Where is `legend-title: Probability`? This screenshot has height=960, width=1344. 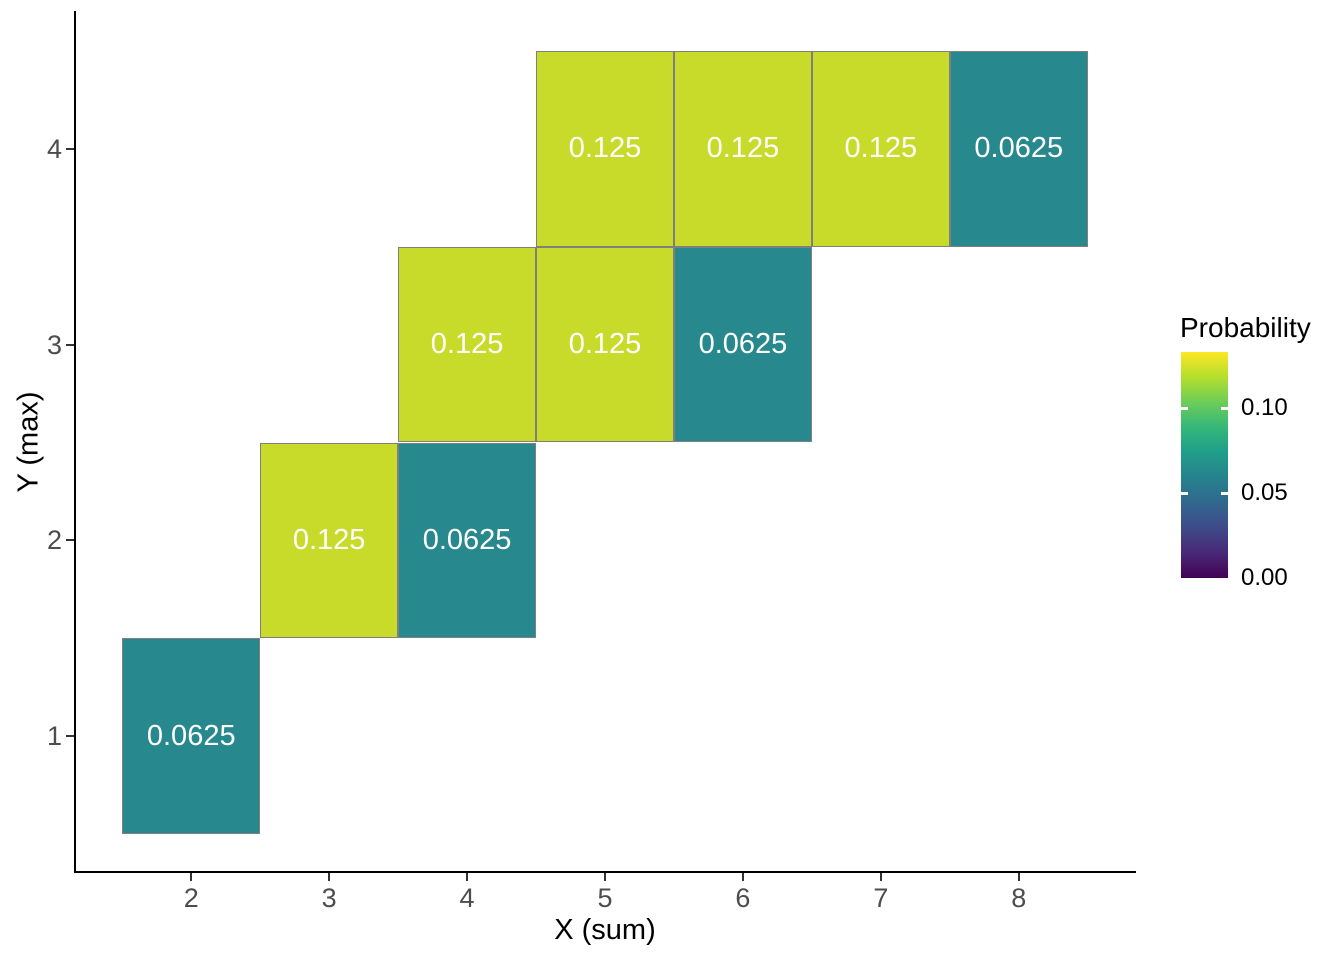
legend-title: Probability is located at coordinates (1245, 327).